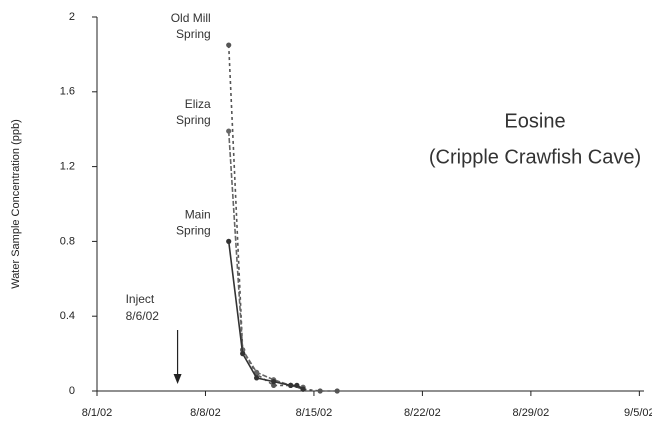  I want to click on x-tick-label: 8/29/02, so click(531, 413).